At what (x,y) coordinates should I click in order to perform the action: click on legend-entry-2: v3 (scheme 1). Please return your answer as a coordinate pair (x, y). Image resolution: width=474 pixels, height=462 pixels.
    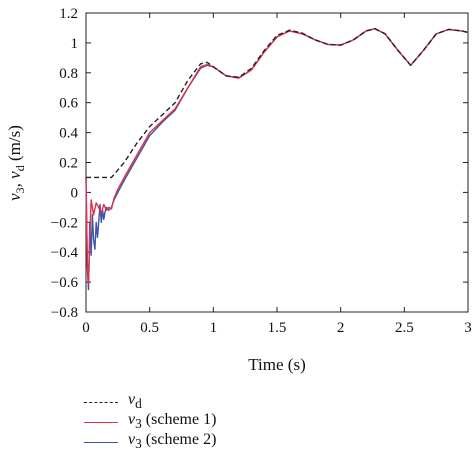
    Looking at the image, I should click on (150, 421).